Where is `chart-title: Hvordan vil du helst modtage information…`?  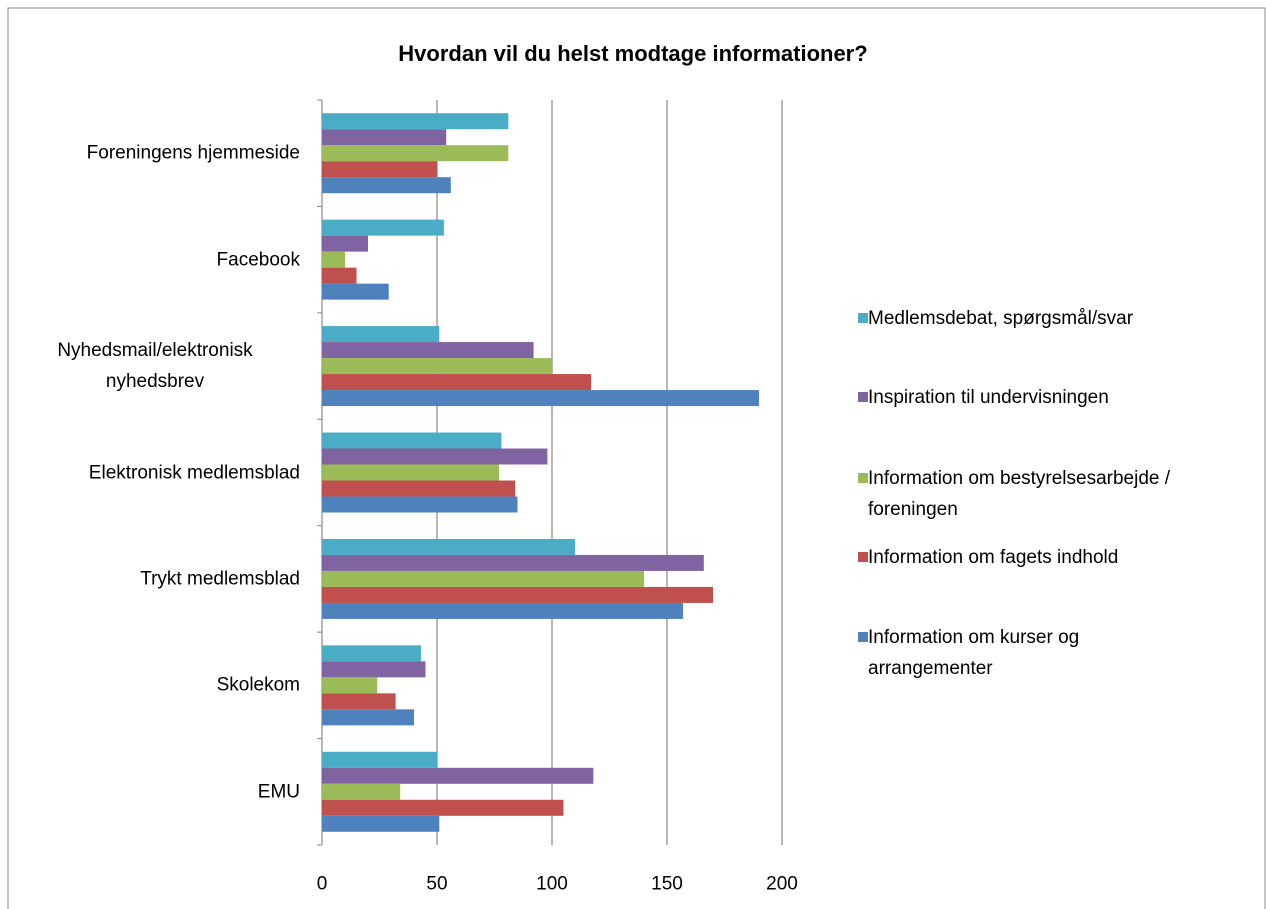 chart-title: Hvordan vil du helst modtage information… is located at coordinates (633, 53).